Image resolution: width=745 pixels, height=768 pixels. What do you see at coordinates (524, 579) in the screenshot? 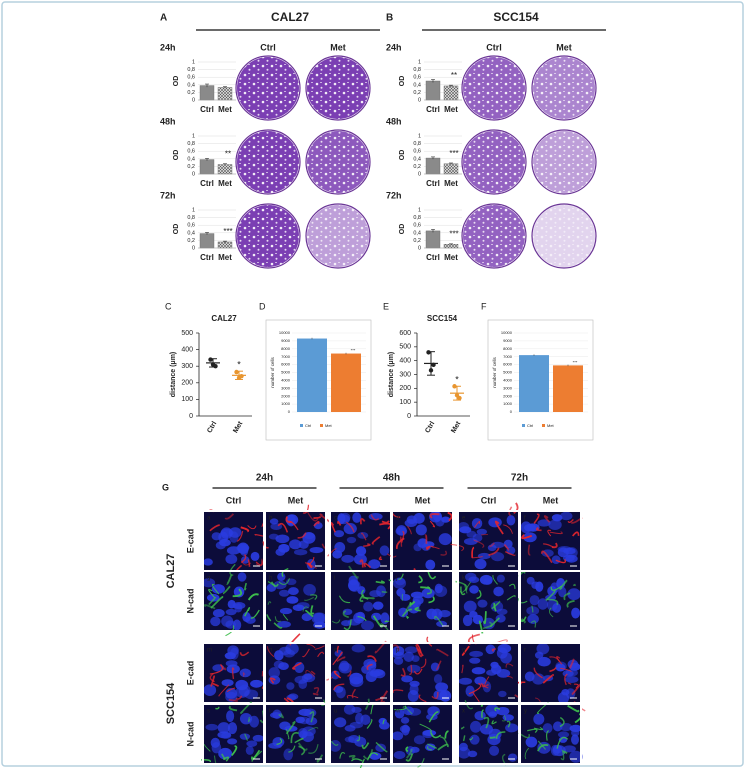
I see `panel-letter: l` at bounding box center [524, 579].